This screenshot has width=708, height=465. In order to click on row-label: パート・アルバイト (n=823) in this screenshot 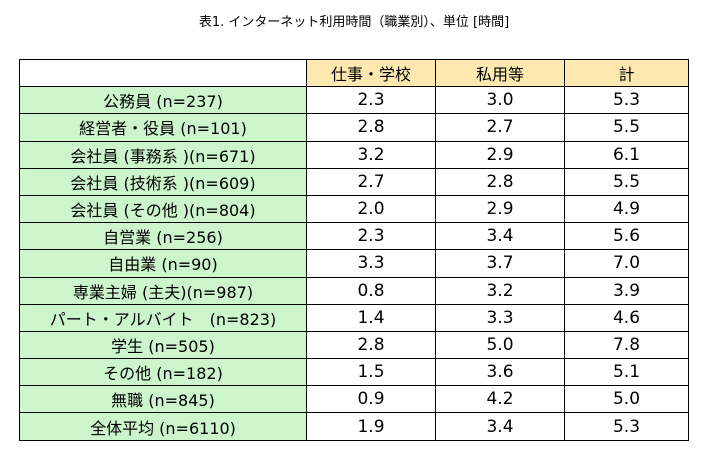, I will do `click(163, 317)`.